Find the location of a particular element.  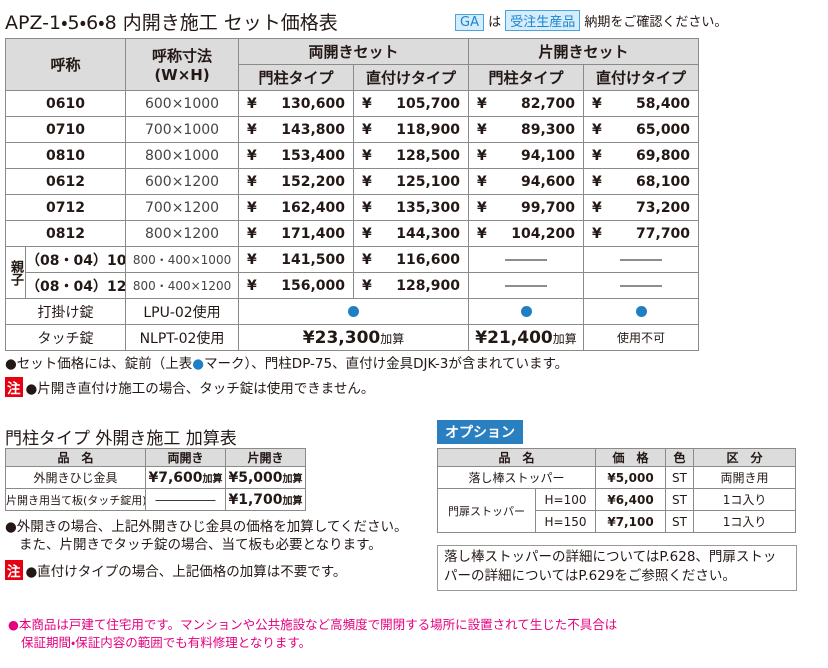

price: 82,700 is located at coordinates (548, 103).